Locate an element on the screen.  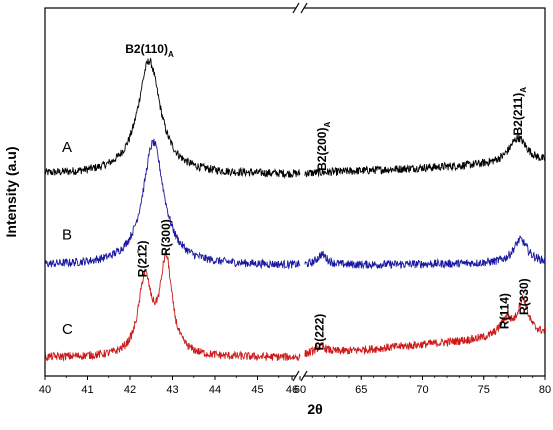
x-axis-label: 2θ is located at coordinates (314, 409).